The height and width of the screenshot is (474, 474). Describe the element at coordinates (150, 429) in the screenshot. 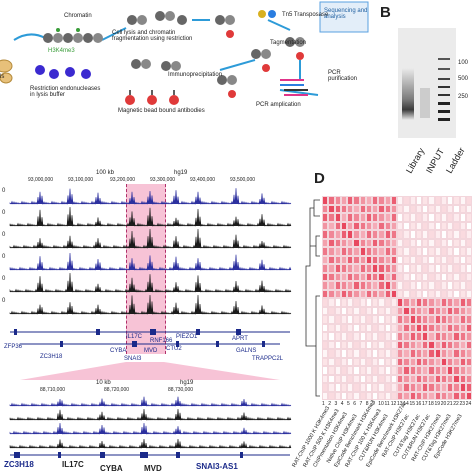

I see `signal-track` at that location.